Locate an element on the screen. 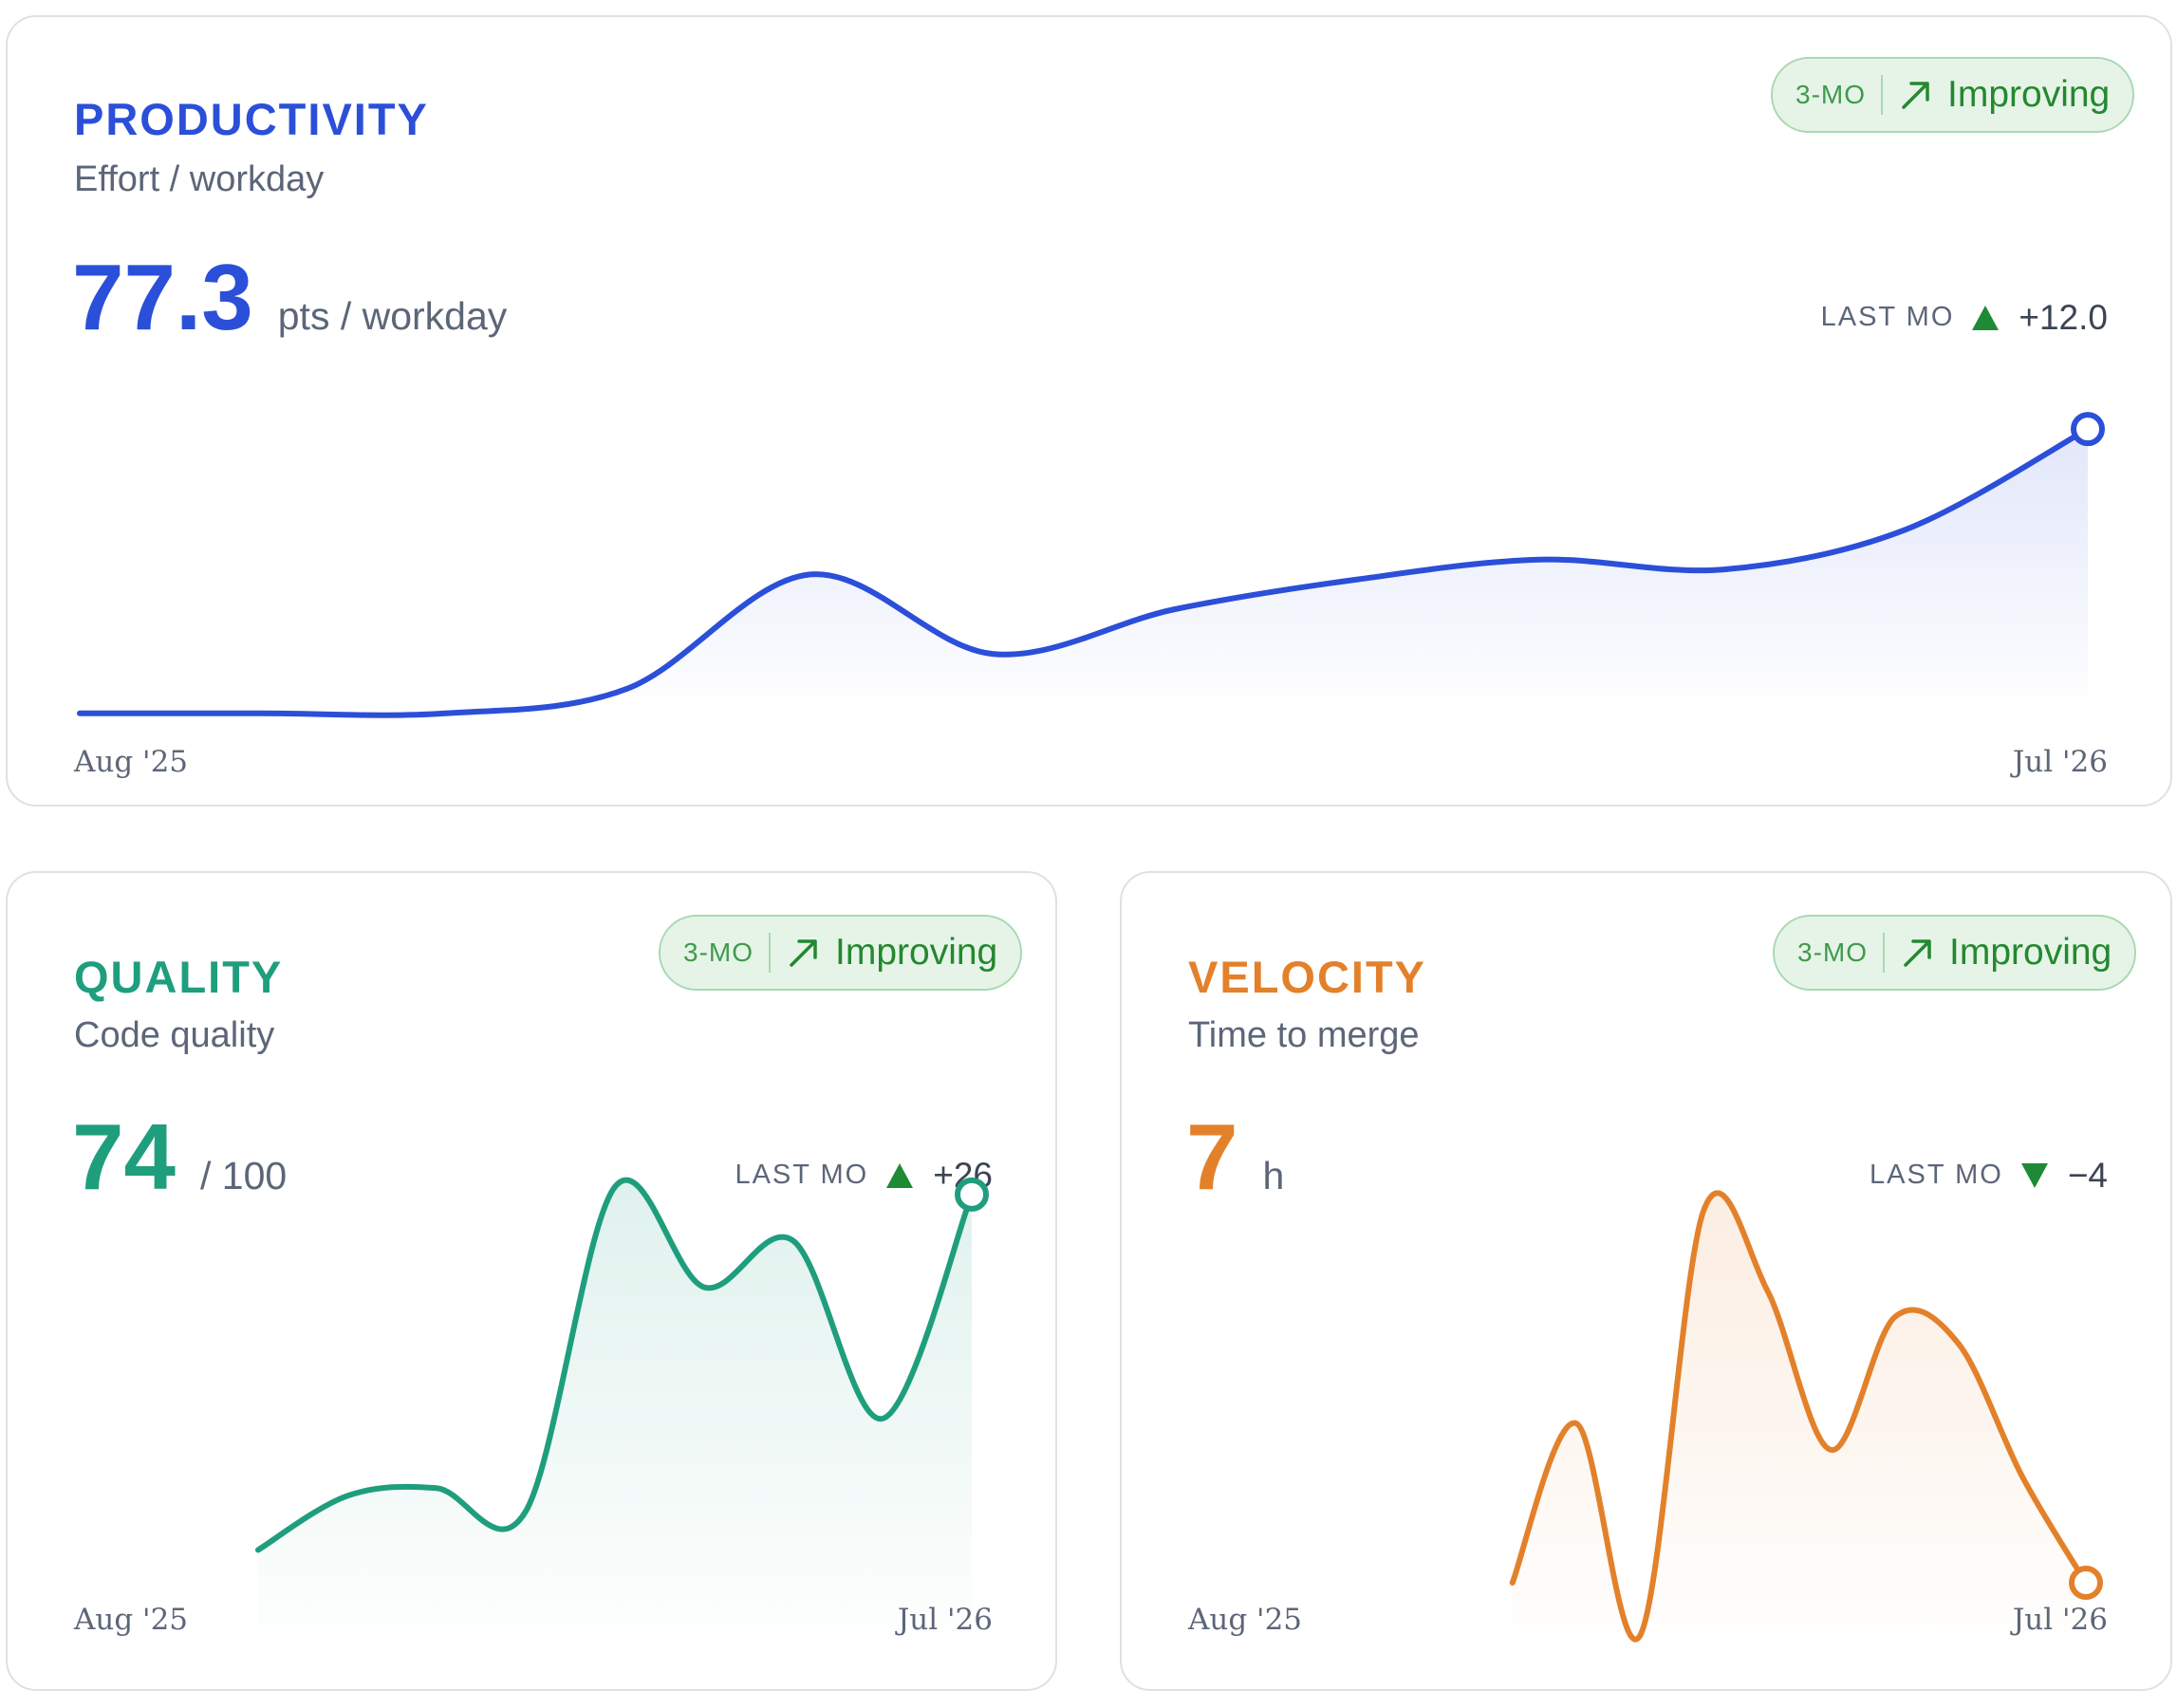 The height and width of the screenshot is (1708, 2177). last-month-delta: LAST MO −4 is located at coordinates (1989, 1176).